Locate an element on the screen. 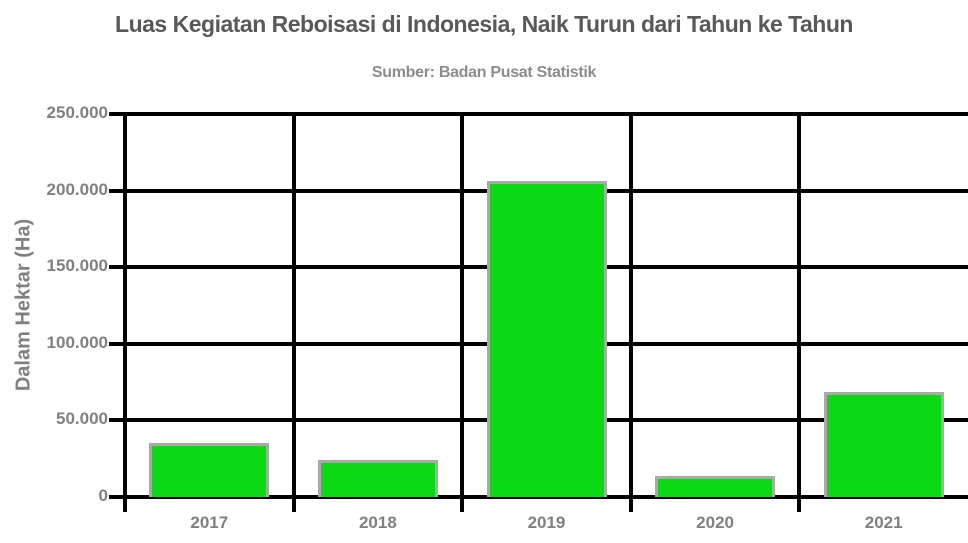 The image size is (968, 543). y-tick-label: 250.000 is located at coordinates (77, 112).